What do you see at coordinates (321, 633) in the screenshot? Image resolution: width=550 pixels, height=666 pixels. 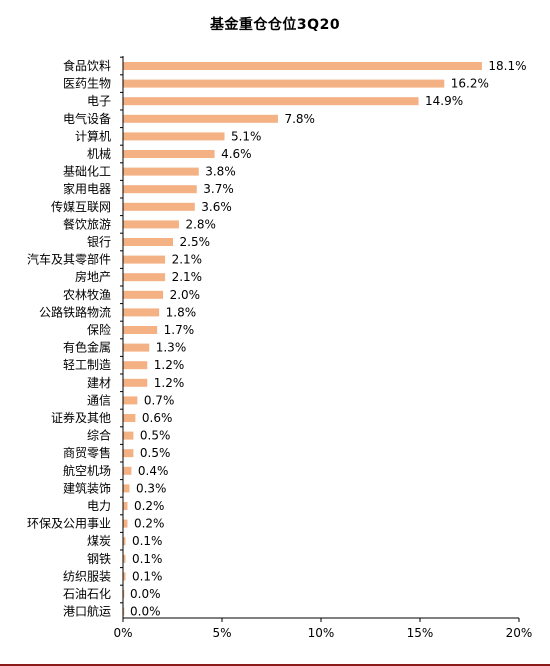 I see `x-tick-label: 10%` at bounding box center [321, 633].